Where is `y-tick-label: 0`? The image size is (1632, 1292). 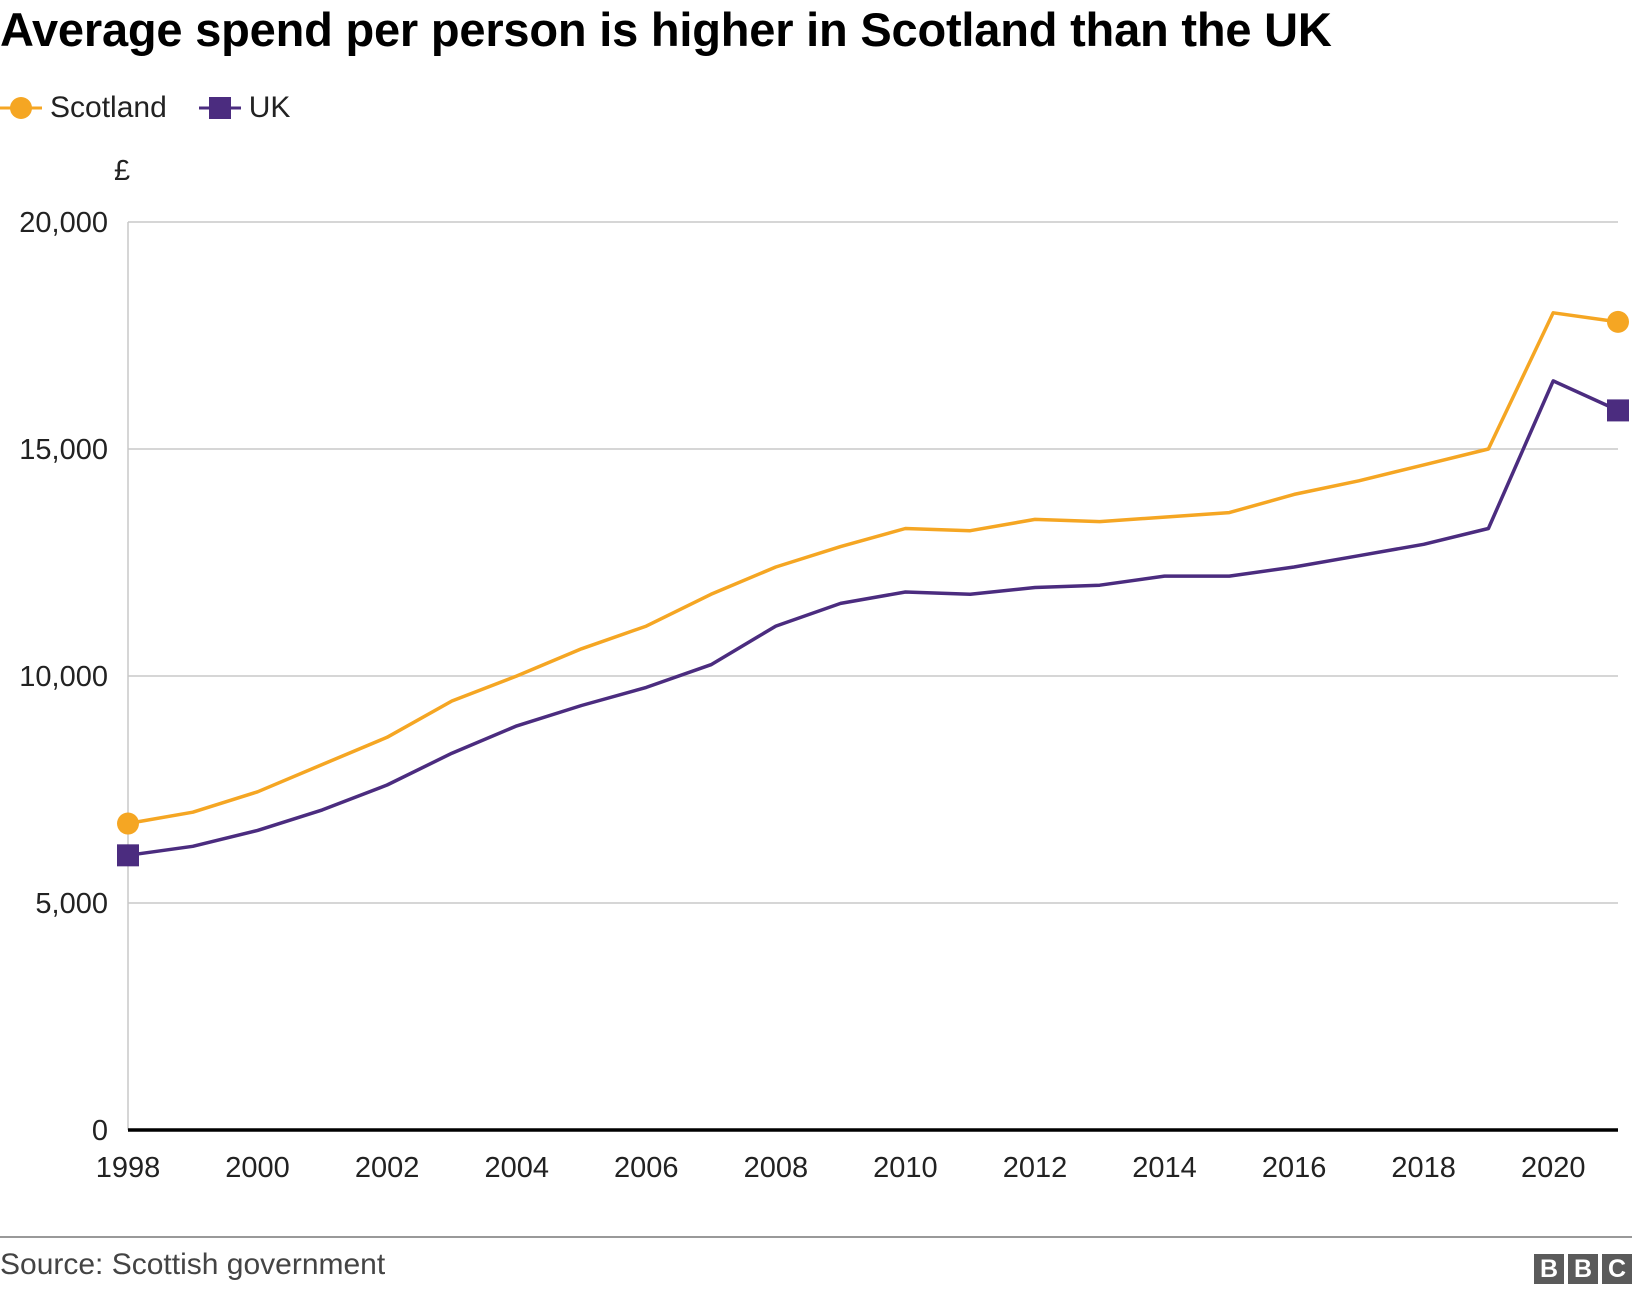
y-tick-label: 0 is located at coordinates (100, 1131).